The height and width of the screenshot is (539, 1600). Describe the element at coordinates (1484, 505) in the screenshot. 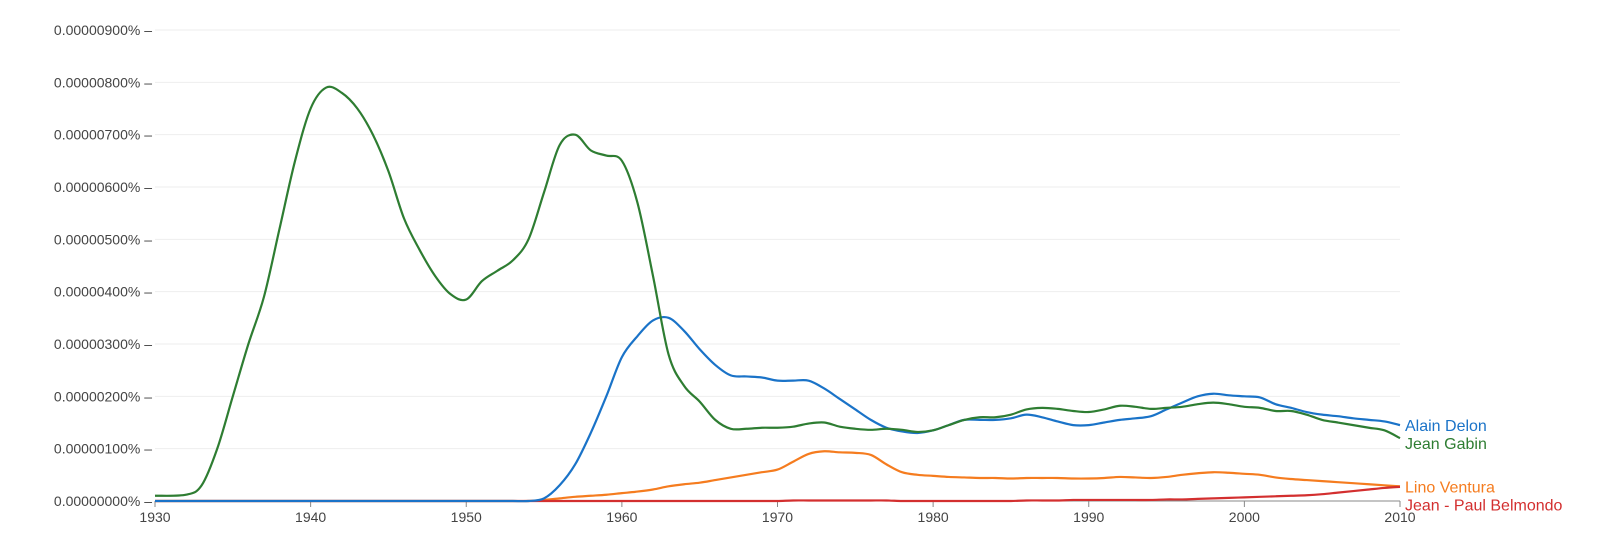

I see `series-label-jean-paul-belmondo: Jean - Paul Belmondo` at that location.